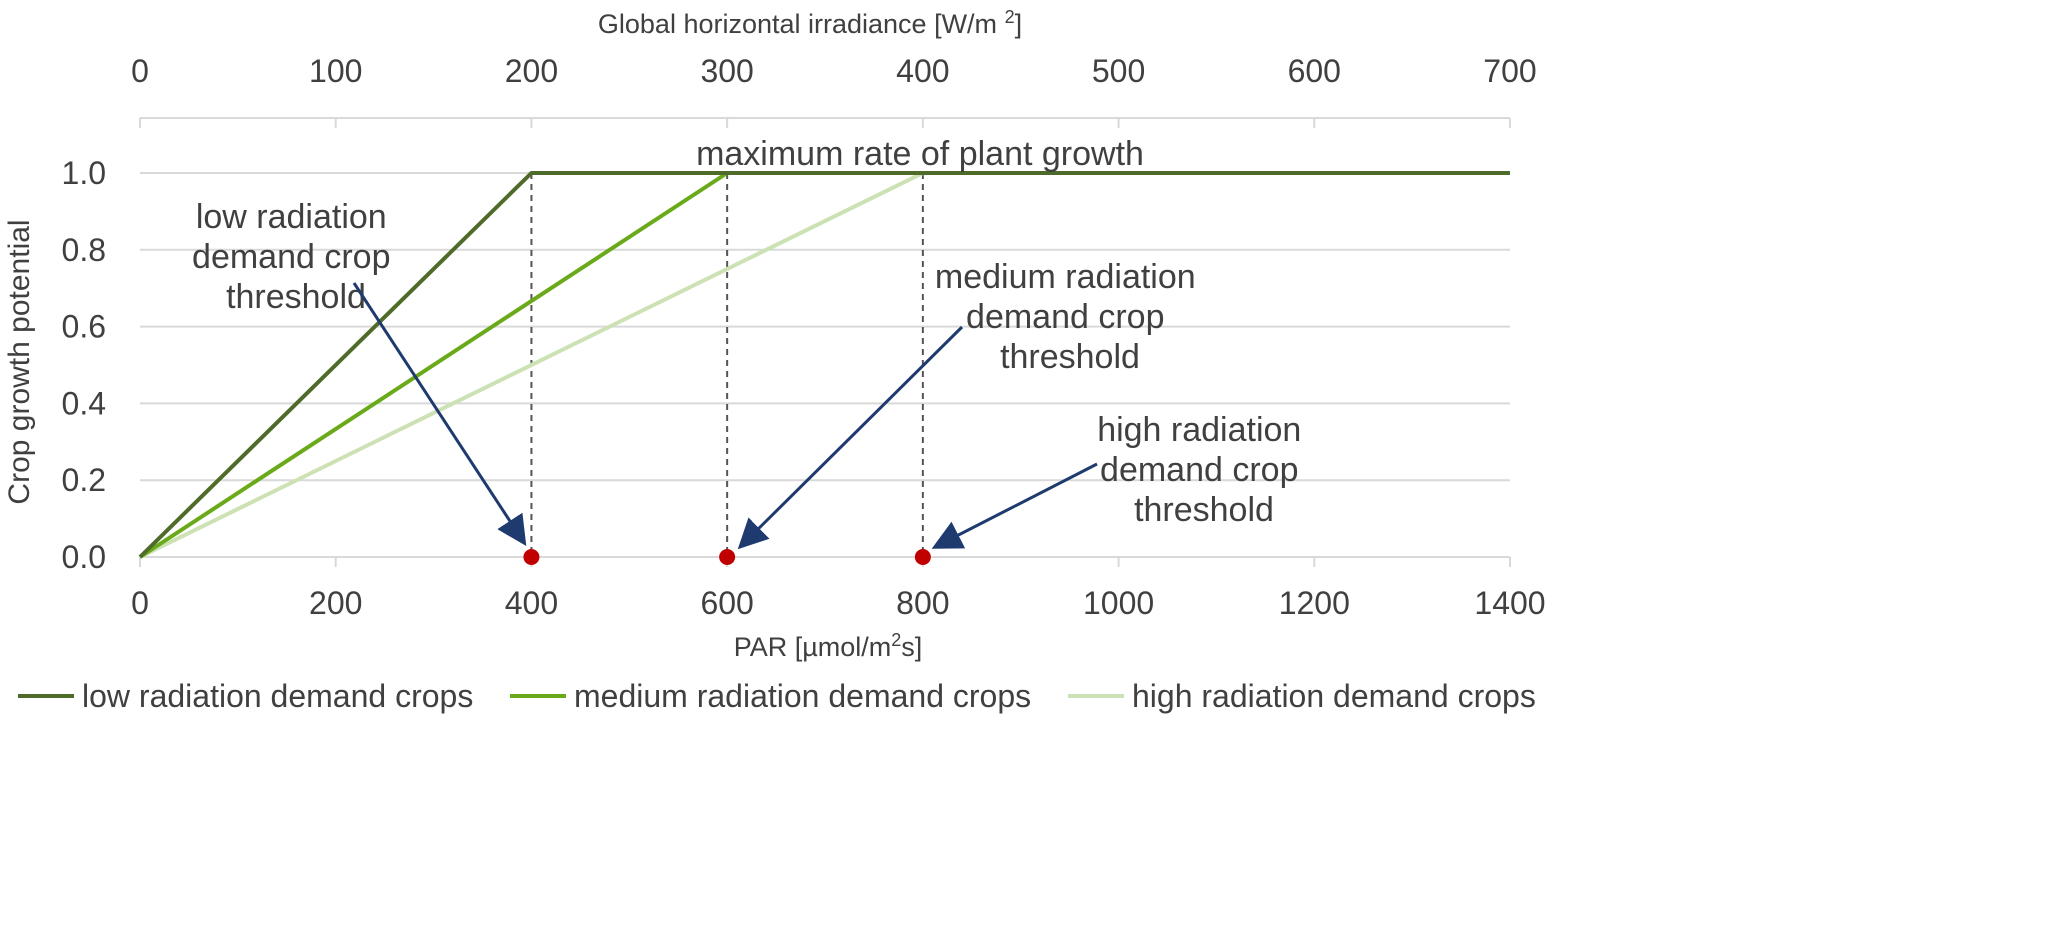  Describe the element at coordinates (850, 437) in the screenshot. I see `arrow-medium-threshold` at that location.